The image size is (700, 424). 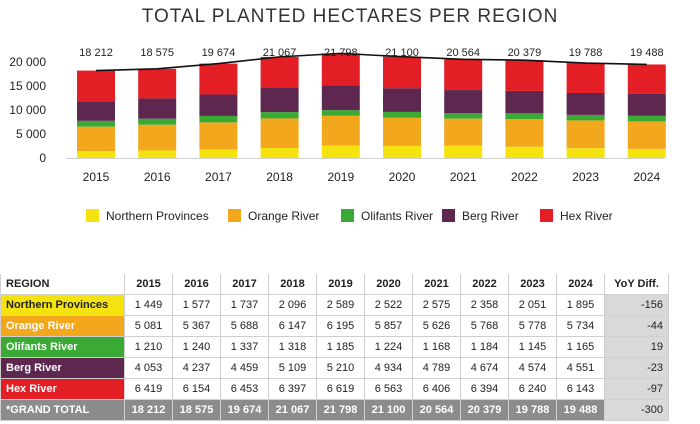 What do you see at coordinates (196, 389) in the screenshot?
I see `value-cell: 6 154` at bounding box center [196, 389].